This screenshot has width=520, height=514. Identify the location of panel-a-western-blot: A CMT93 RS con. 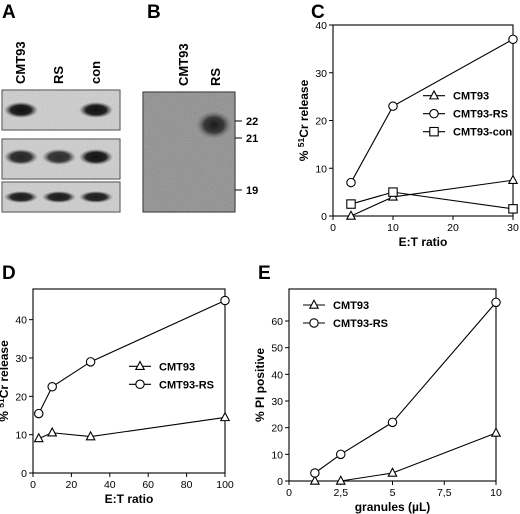
(61, 107).